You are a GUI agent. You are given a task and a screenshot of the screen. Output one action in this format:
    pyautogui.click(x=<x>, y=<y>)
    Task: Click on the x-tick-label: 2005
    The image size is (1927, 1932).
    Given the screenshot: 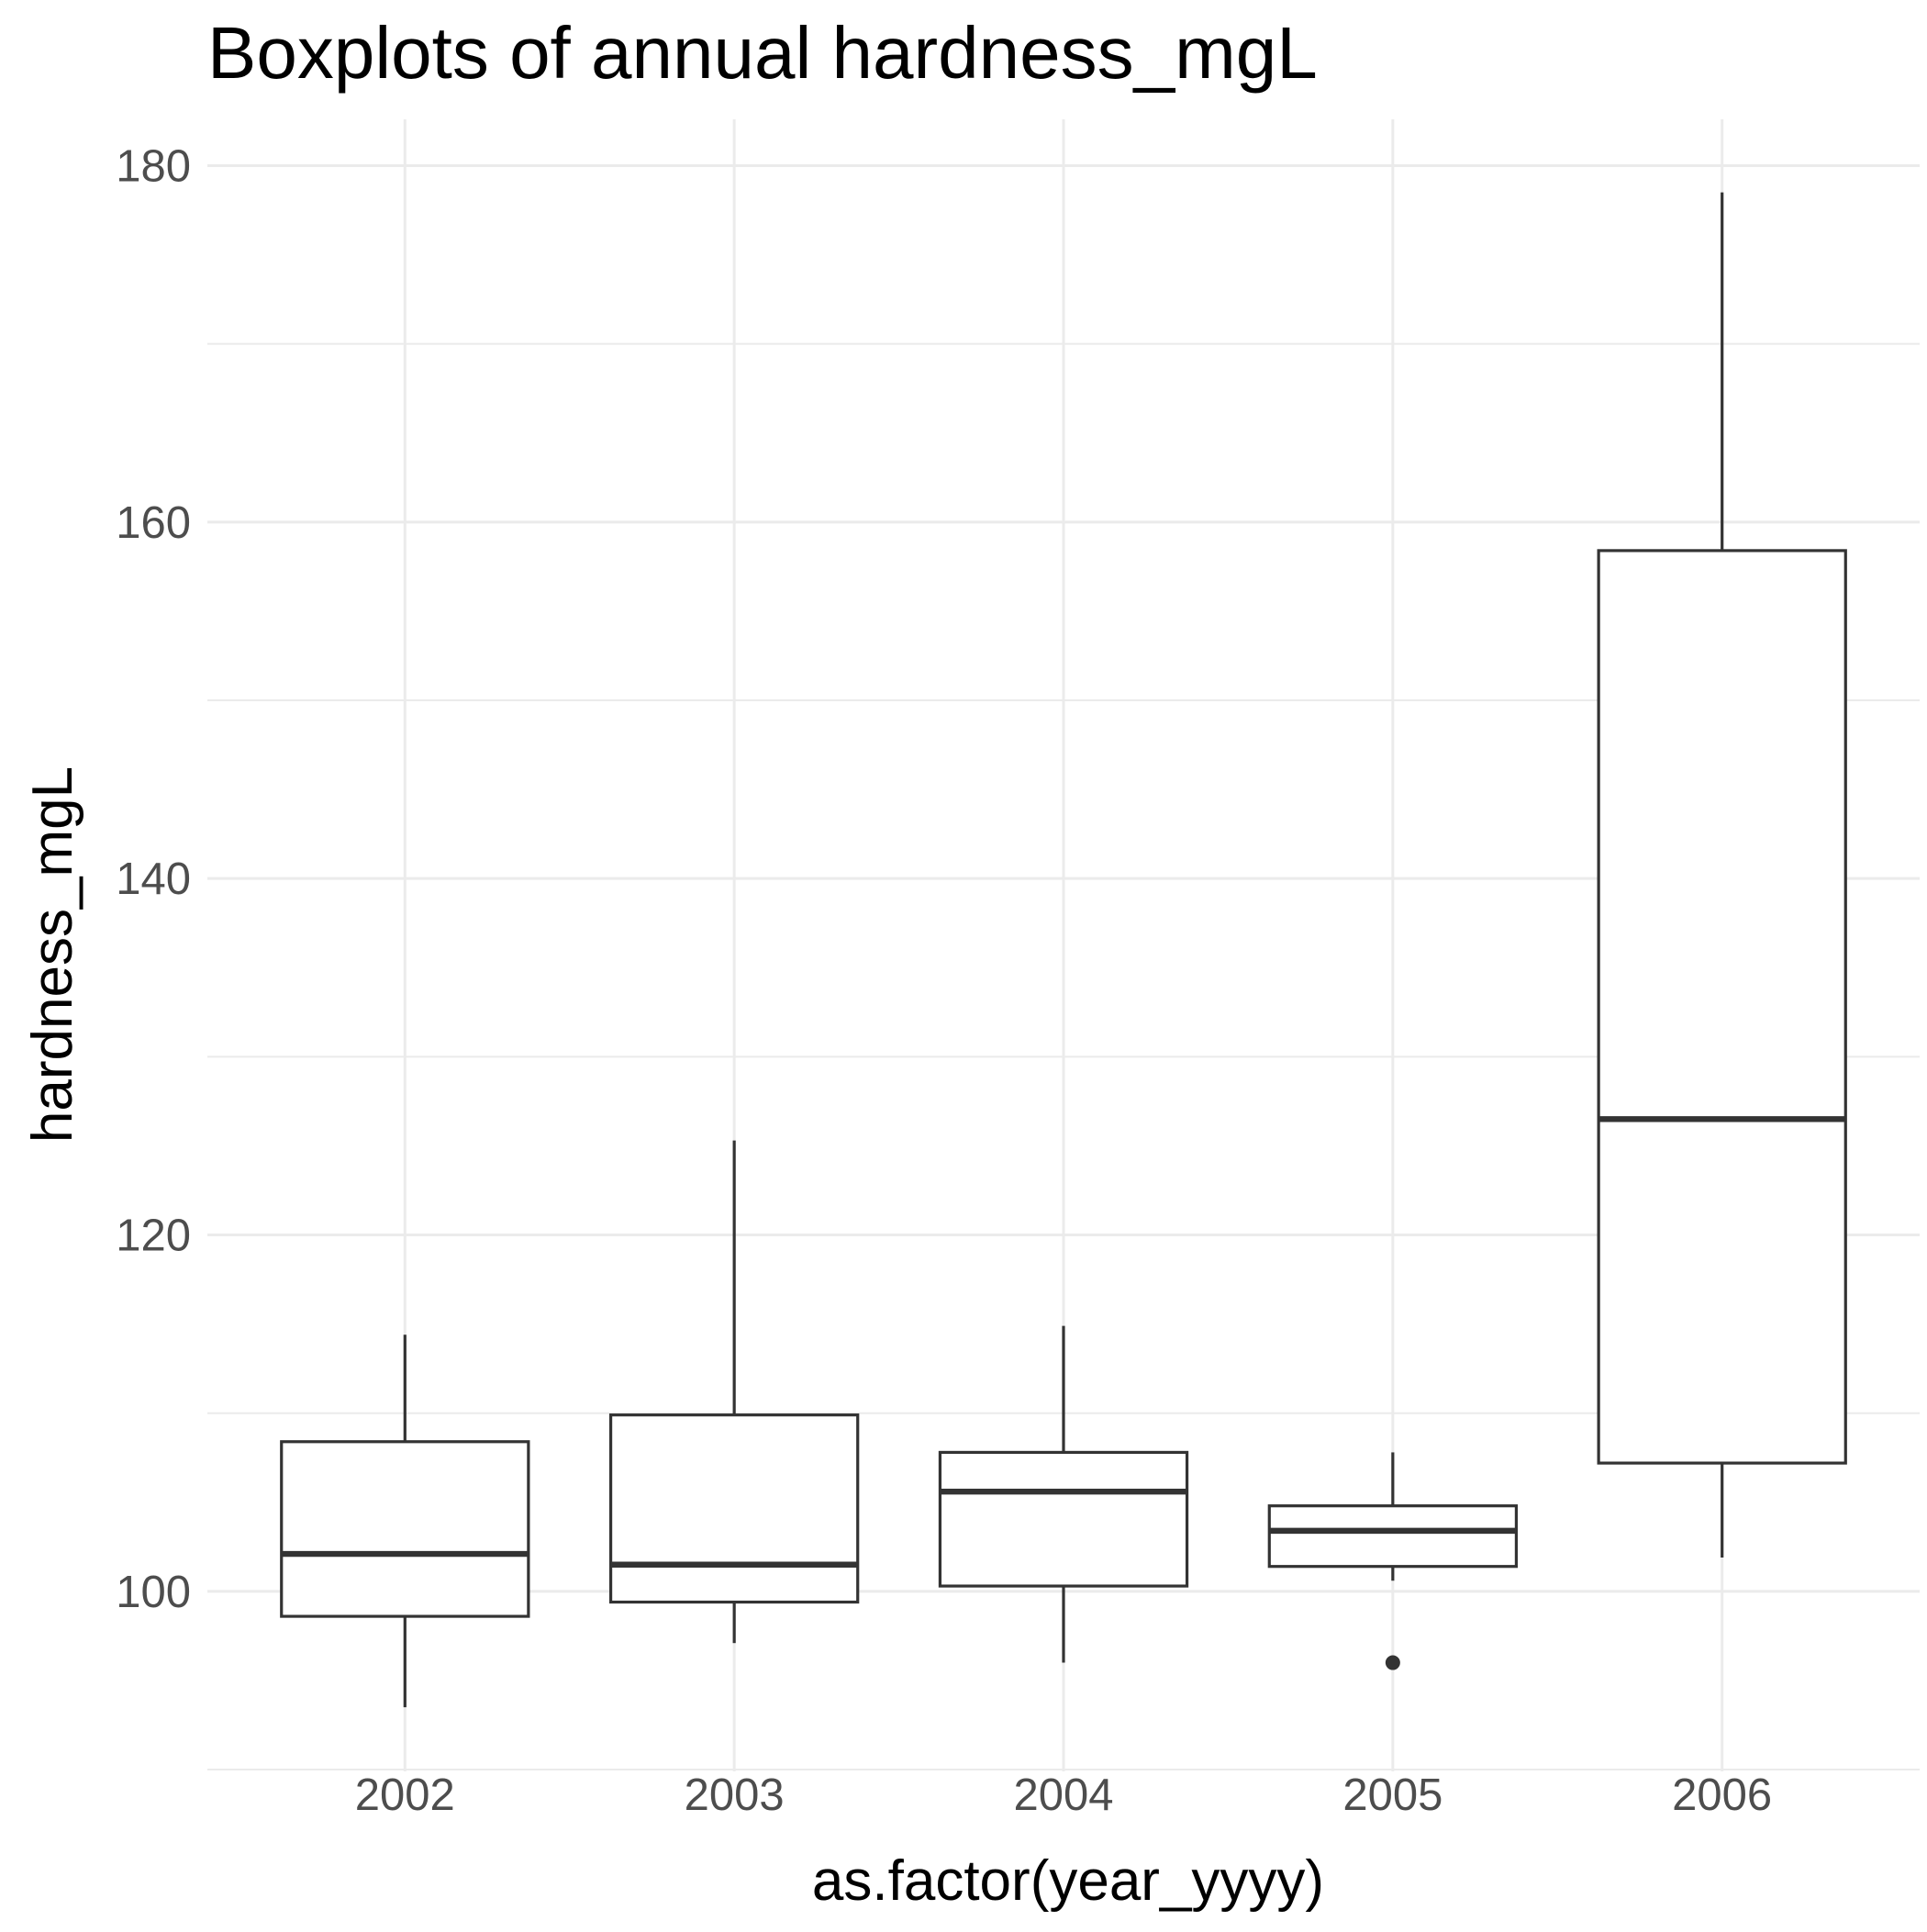 What is the action you would take?
    pyautogui.click(x=1392, y=1795)
    